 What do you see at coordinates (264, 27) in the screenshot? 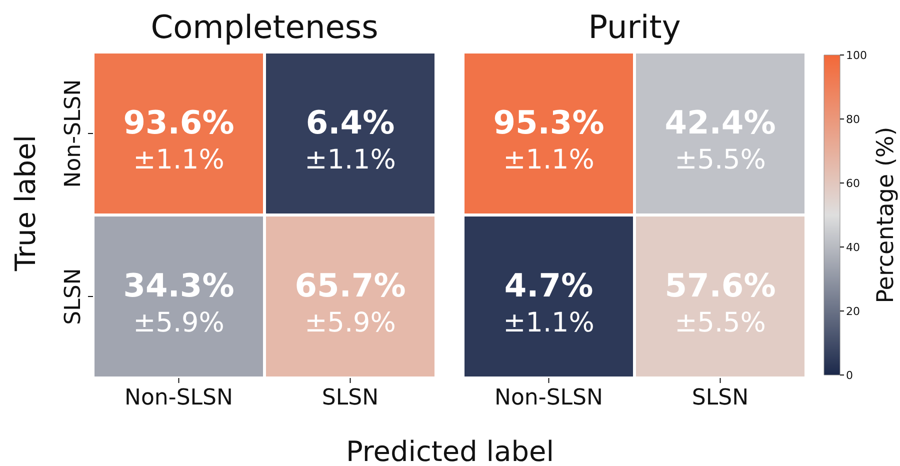
I see `chart-title: Completeness` at bounding box center [264, 27].